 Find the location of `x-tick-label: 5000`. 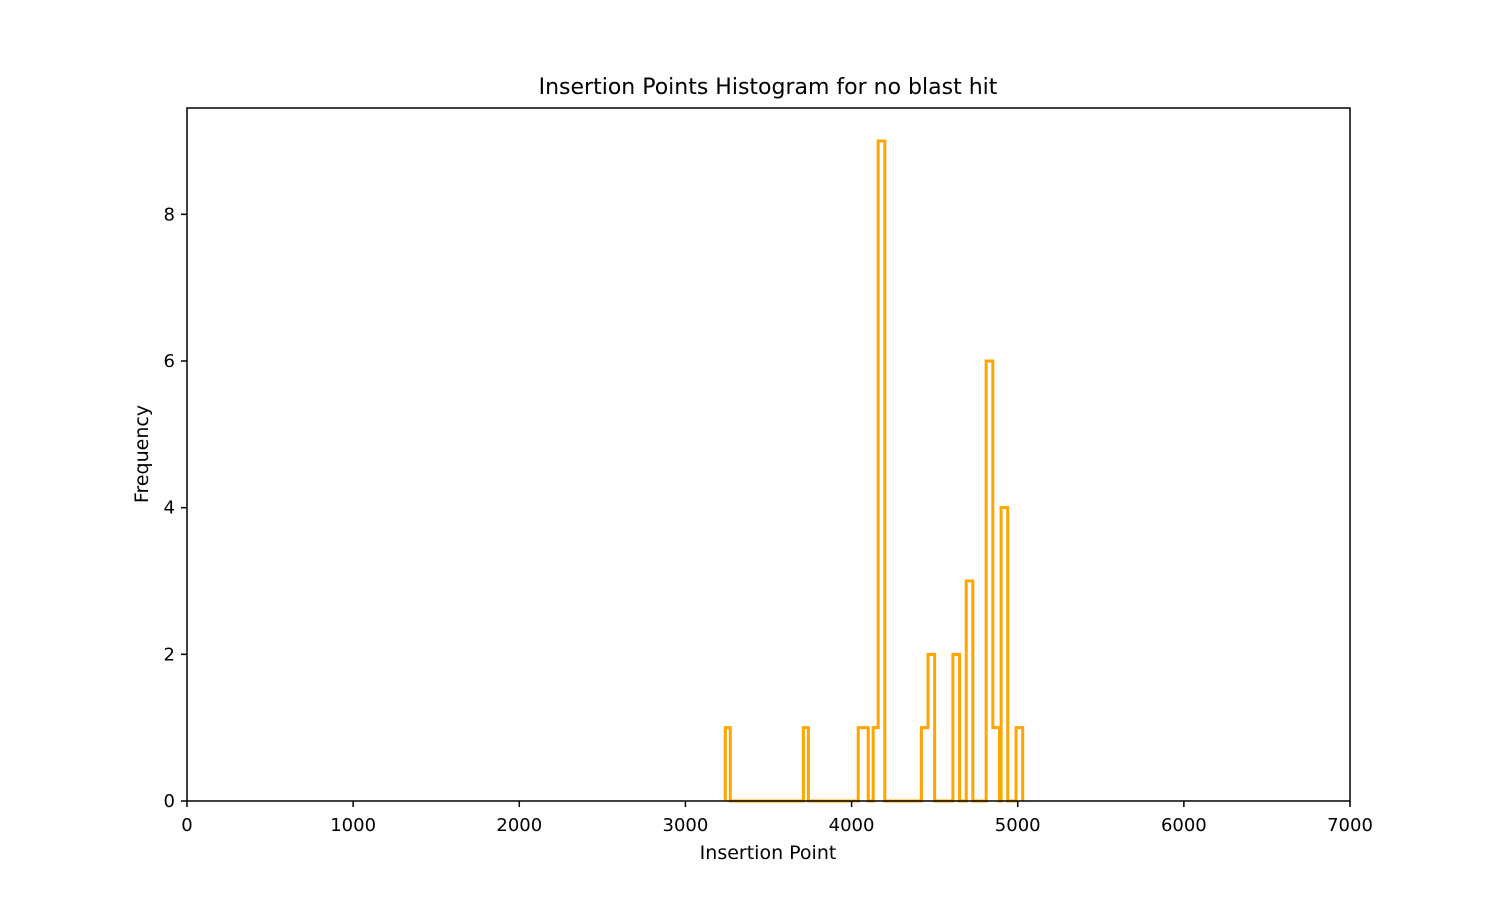

x-tick-label: 5000 is located at coordinates (1018, 825).